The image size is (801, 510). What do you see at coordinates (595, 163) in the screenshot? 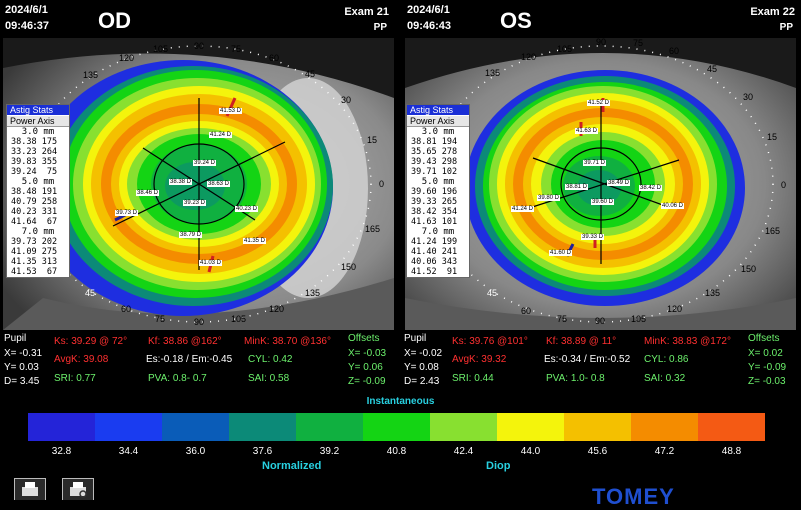
I see `os-reading: 39.71 D` at bounding box center [595, 163].